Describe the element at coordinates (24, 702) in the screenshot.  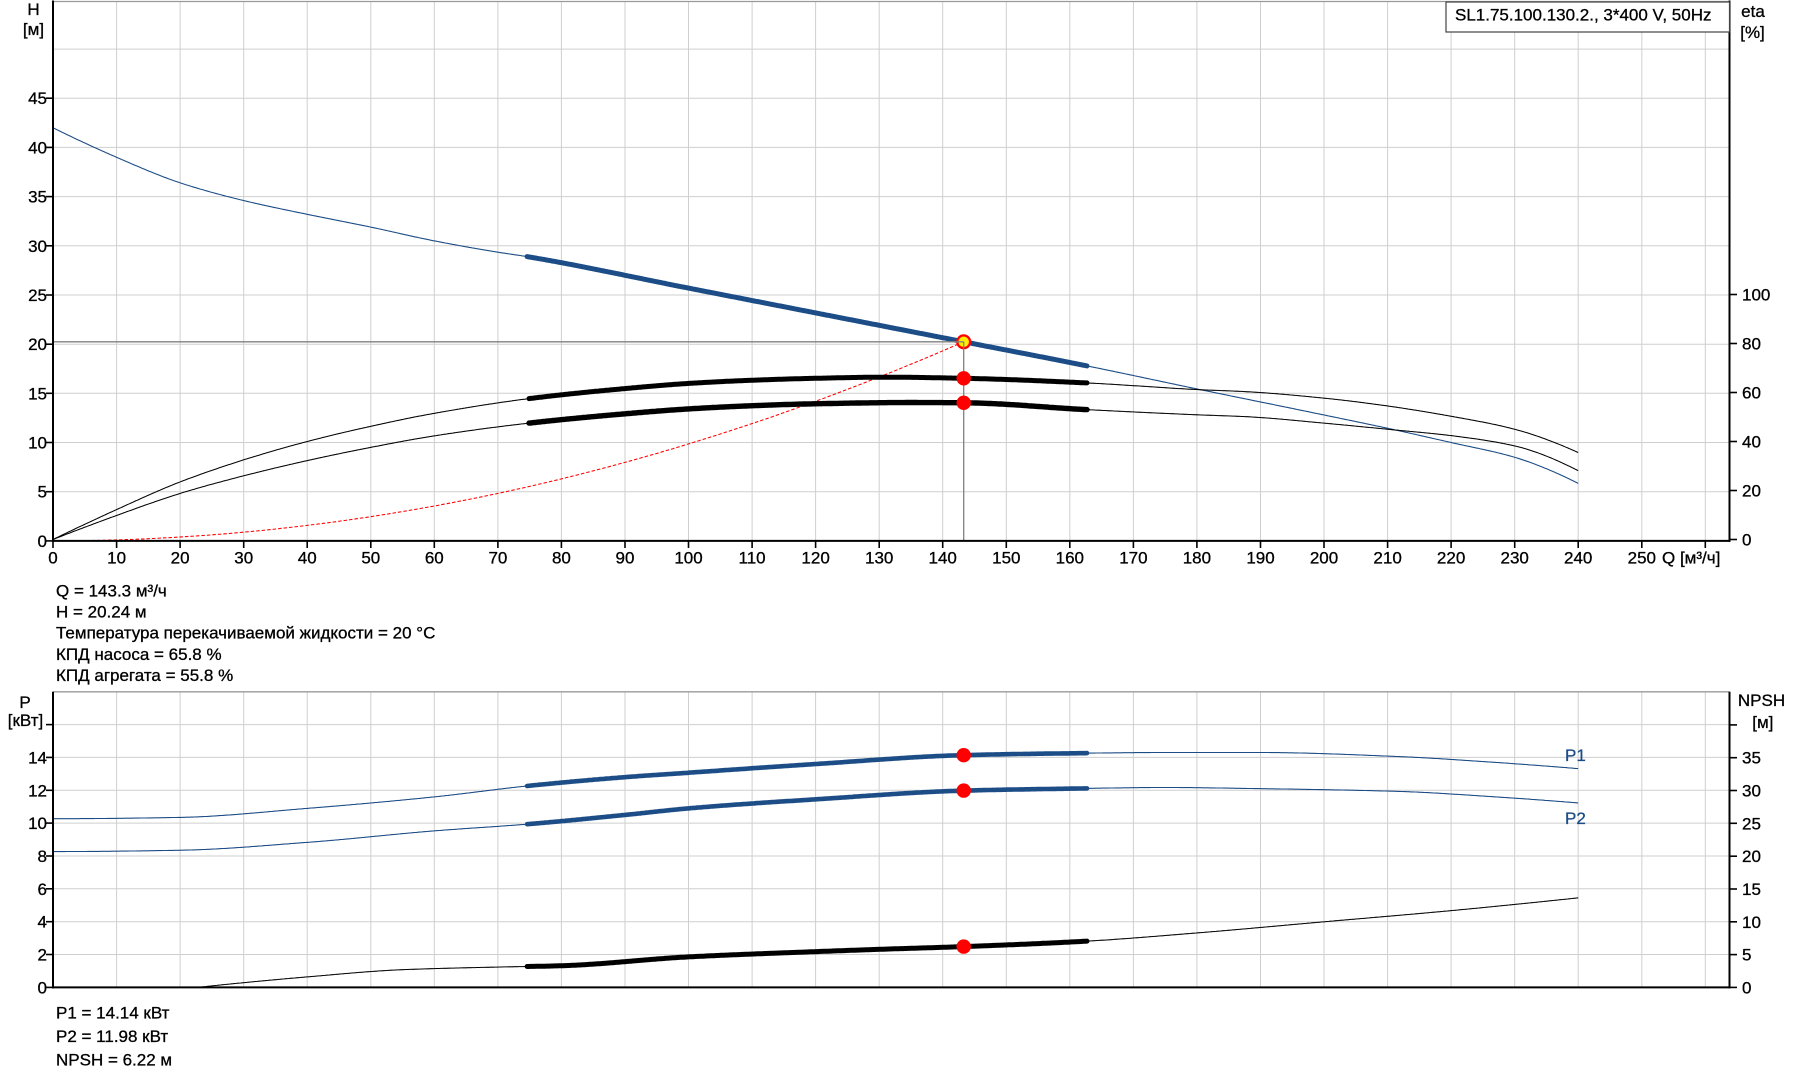
I see `svg-text: P` at that location.